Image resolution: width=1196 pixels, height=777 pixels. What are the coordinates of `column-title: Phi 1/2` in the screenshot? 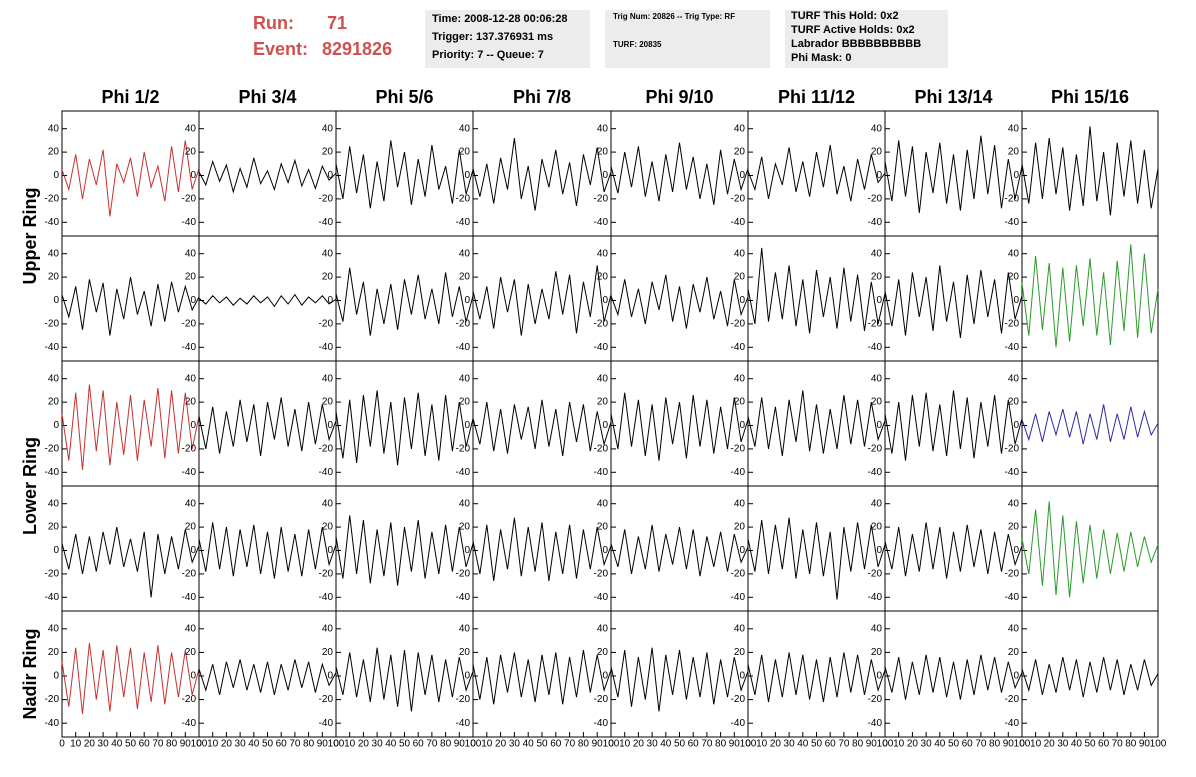 It's located at (130, 97).